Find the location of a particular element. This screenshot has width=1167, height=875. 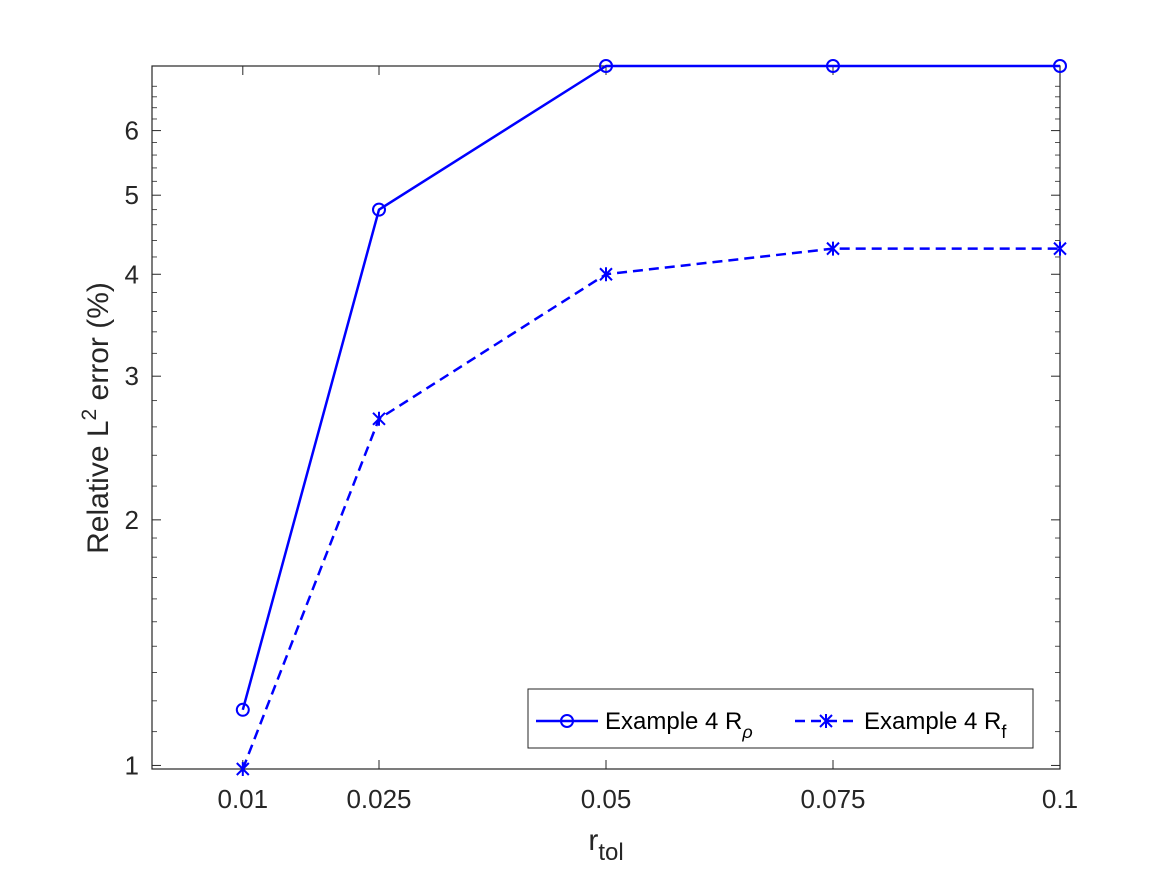

x-tick-label: 0.01 is located at coordinates (242, 799).